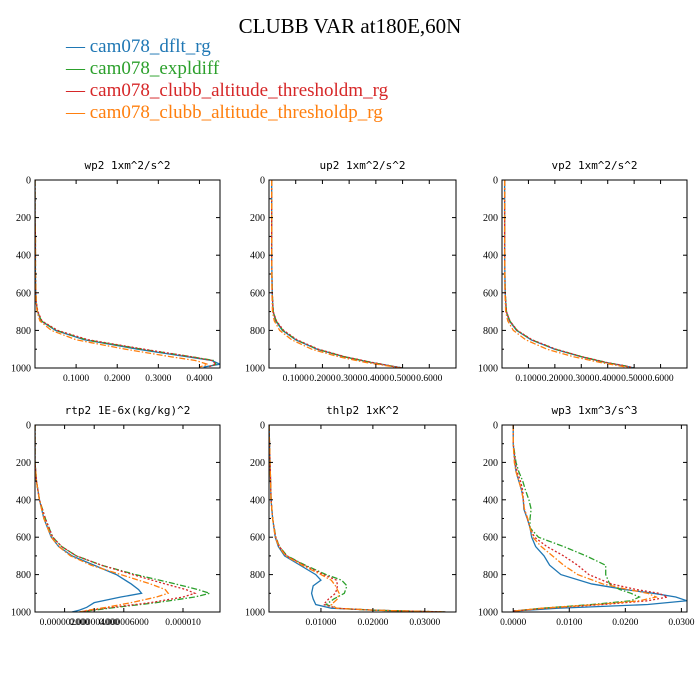 The image size is (700, 700). What do you see at coordinates (424, 623) in the screenshot?
I see `x-tick-label: 0.03000` at bounding box center [424, 623].